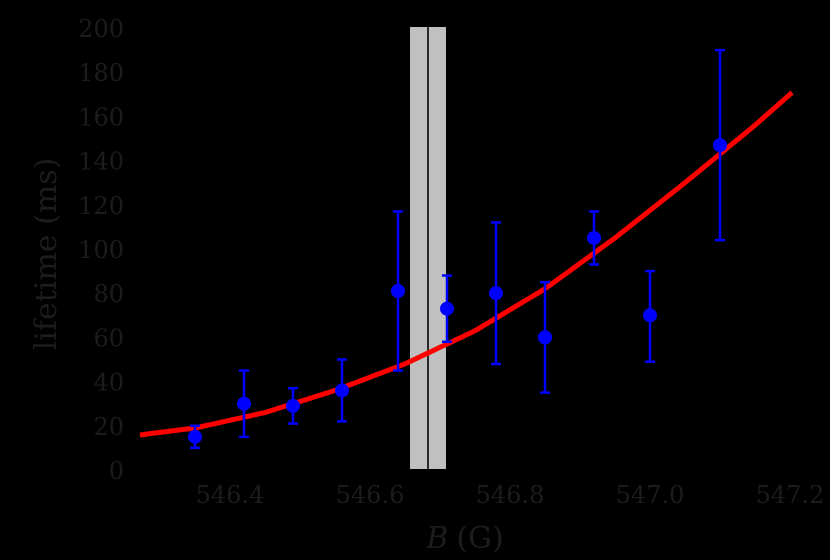 This screenshot has width=830, height=560. I want to click on y-tick-label: 100, so click(101, 250).